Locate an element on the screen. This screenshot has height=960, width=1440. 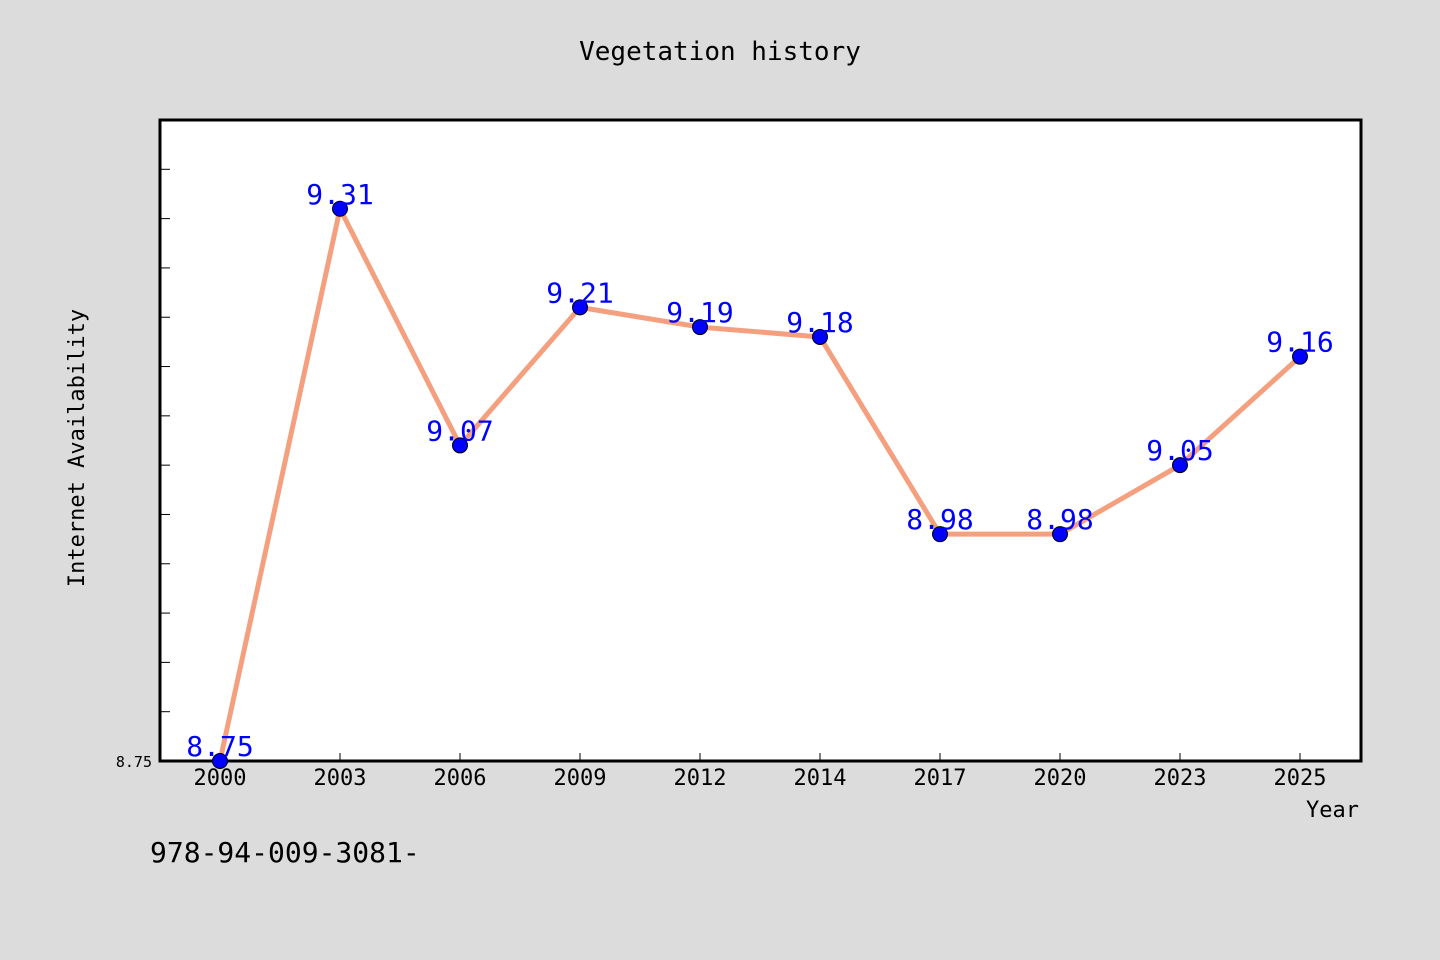
data-label: 9.31 is located at coordinates (339, 194).